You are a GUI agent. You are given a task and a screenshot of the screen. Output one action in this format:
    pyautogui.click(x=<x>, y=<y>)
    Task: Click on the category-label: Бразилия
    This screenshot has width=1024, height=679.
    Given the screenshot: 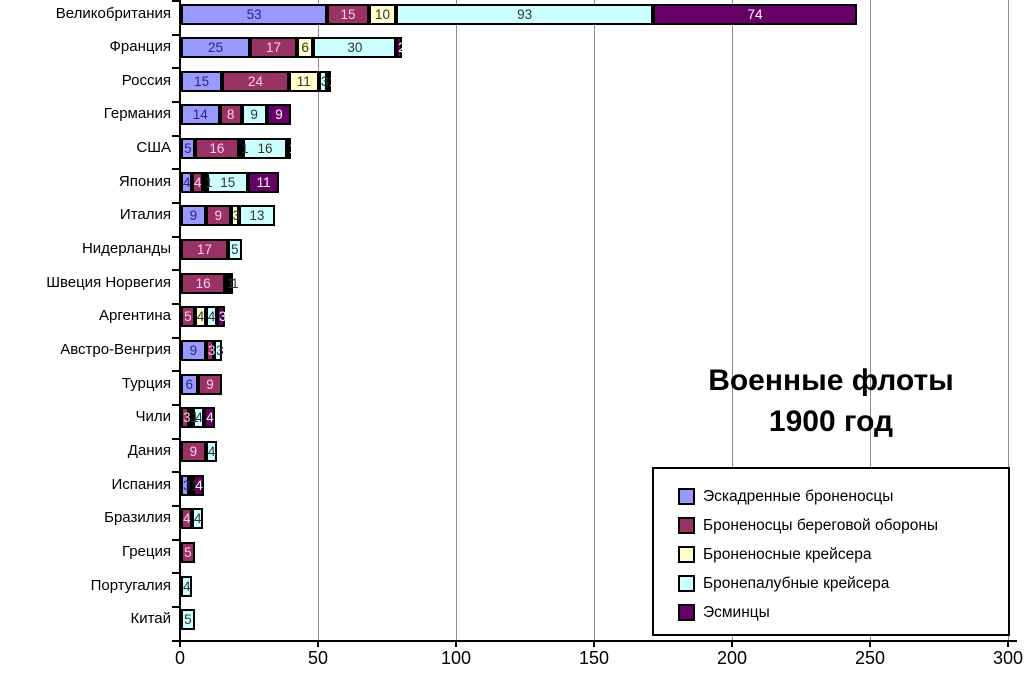 What is the action you would take?
    pyautogui.click(x=137, y=518)
    